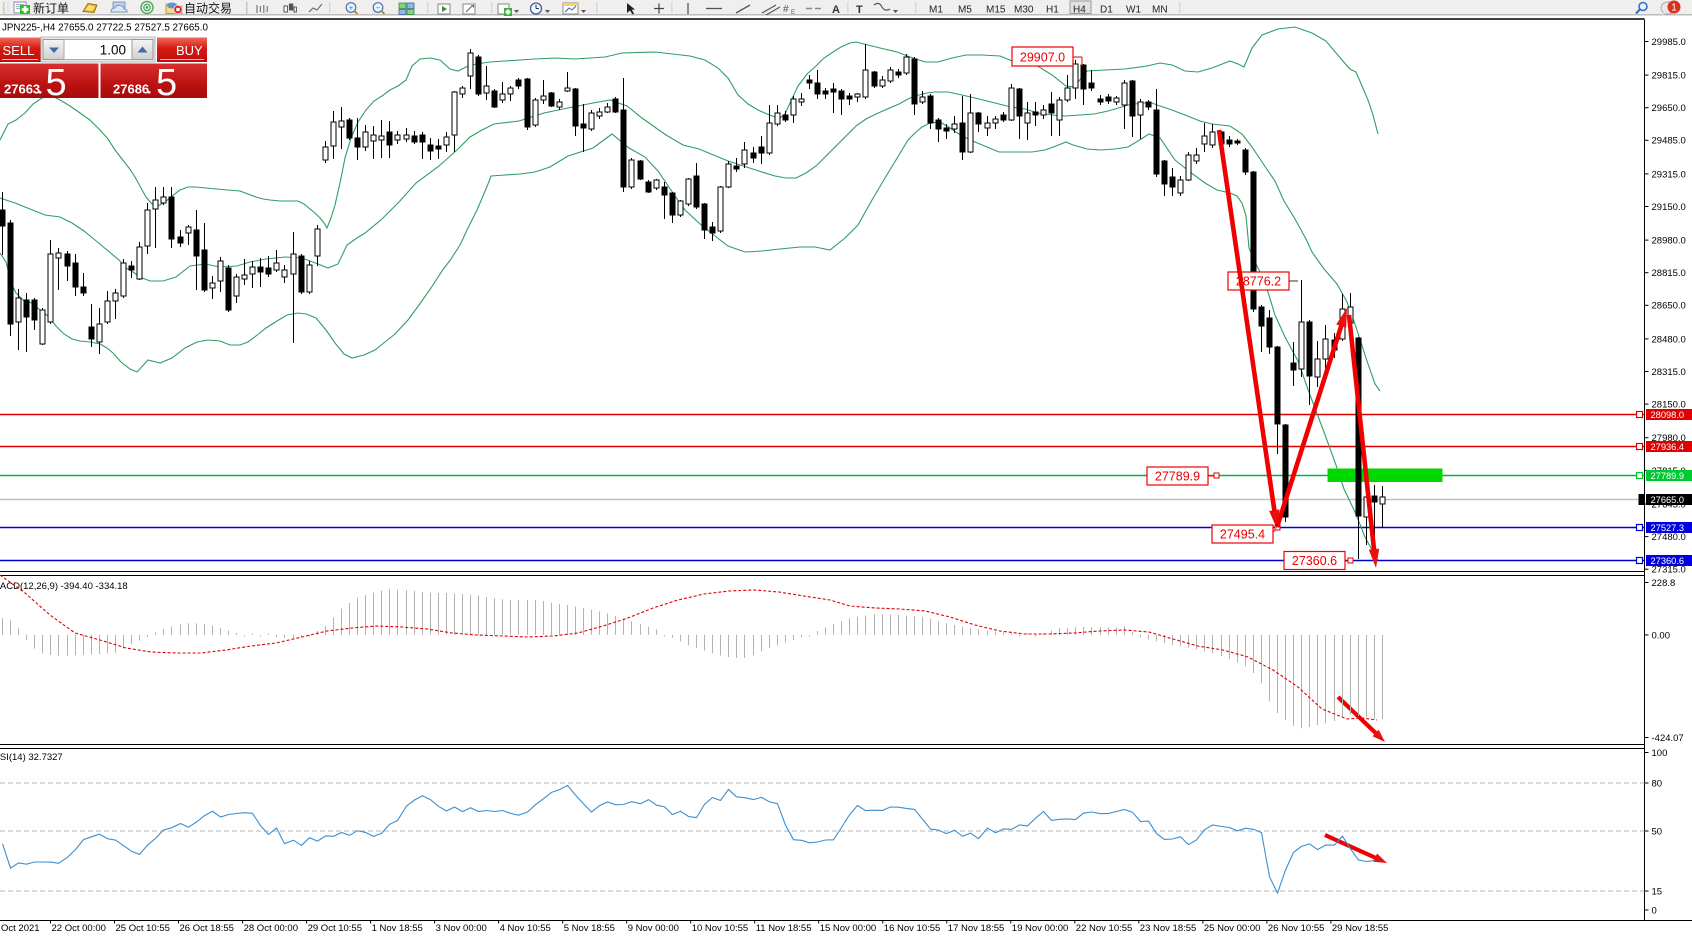 The image size is (1692, 938). What do you see at coordinates (525, 928) in the screenshot?
I see `svg-text: 4 Nov 10:55` at bounding box center [525, 928].